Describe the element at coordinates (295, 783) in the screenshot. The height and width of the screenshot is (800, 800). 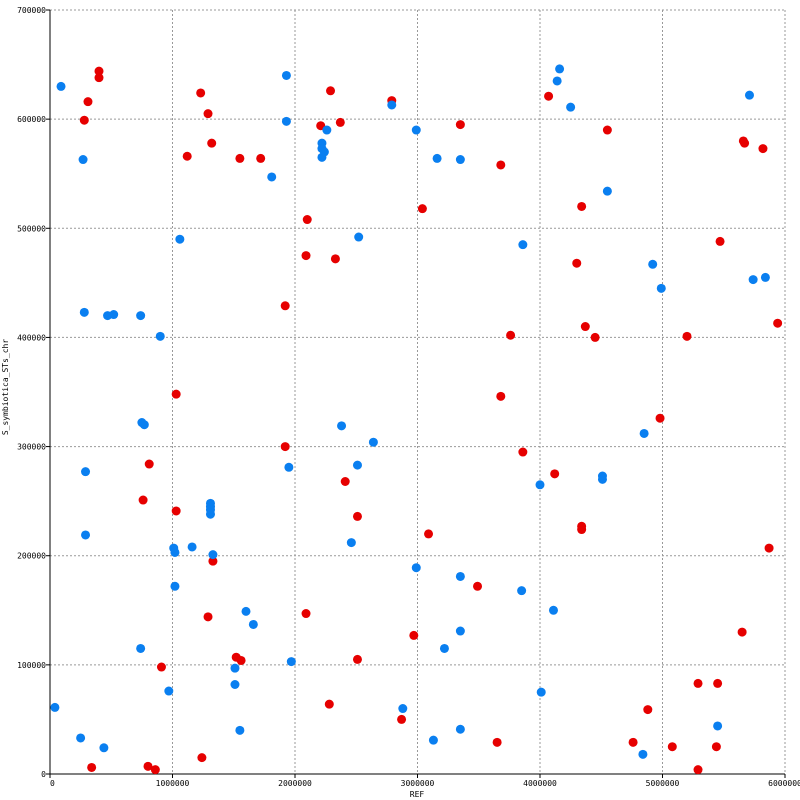
I see `x-tick-label: 2000000` at that location.